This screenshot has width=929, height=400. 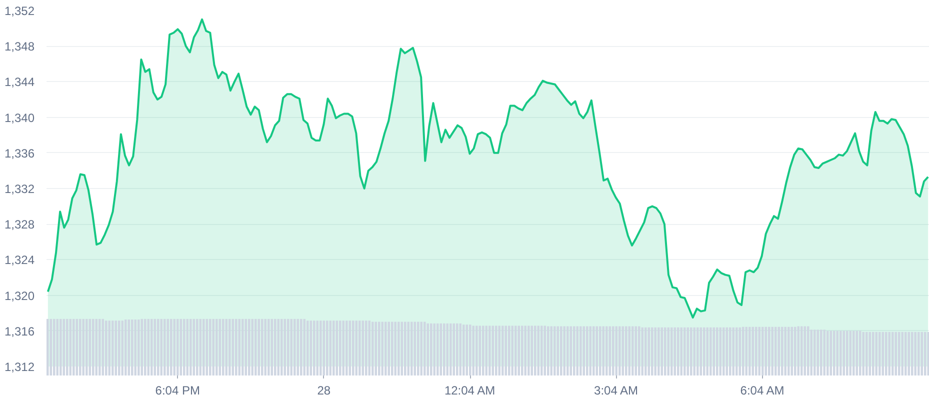 I want to click on y-tick-label: 1,320, so click(x=19, y=295).